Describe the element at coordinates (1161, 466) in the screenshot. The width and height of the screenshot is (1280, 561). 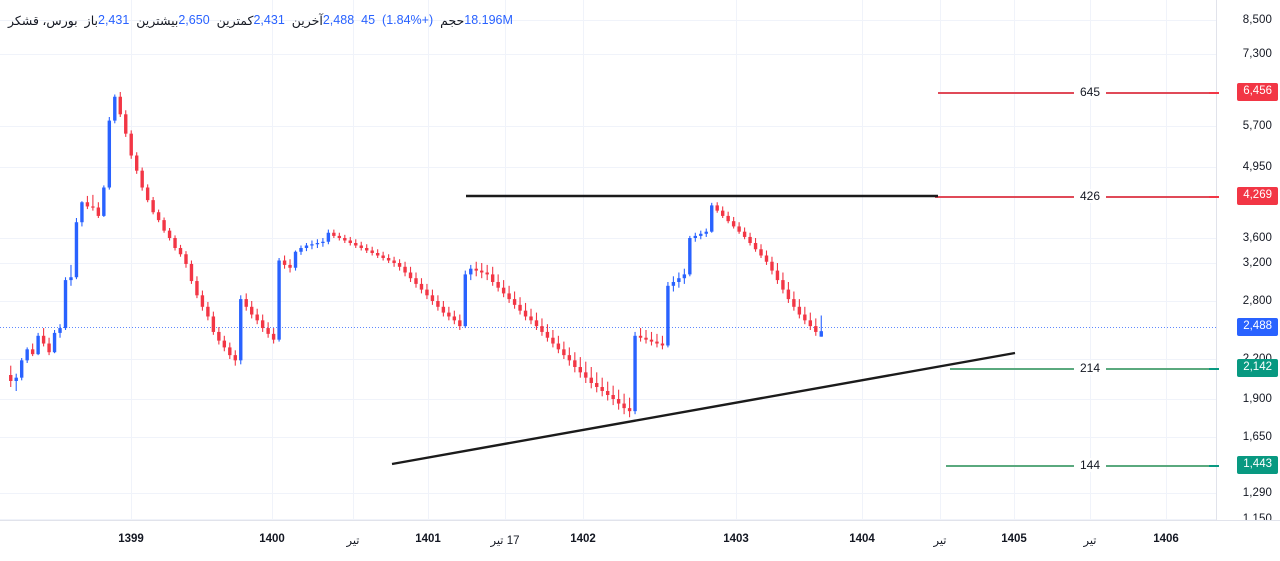
I see `study-line-144-right` at that location.